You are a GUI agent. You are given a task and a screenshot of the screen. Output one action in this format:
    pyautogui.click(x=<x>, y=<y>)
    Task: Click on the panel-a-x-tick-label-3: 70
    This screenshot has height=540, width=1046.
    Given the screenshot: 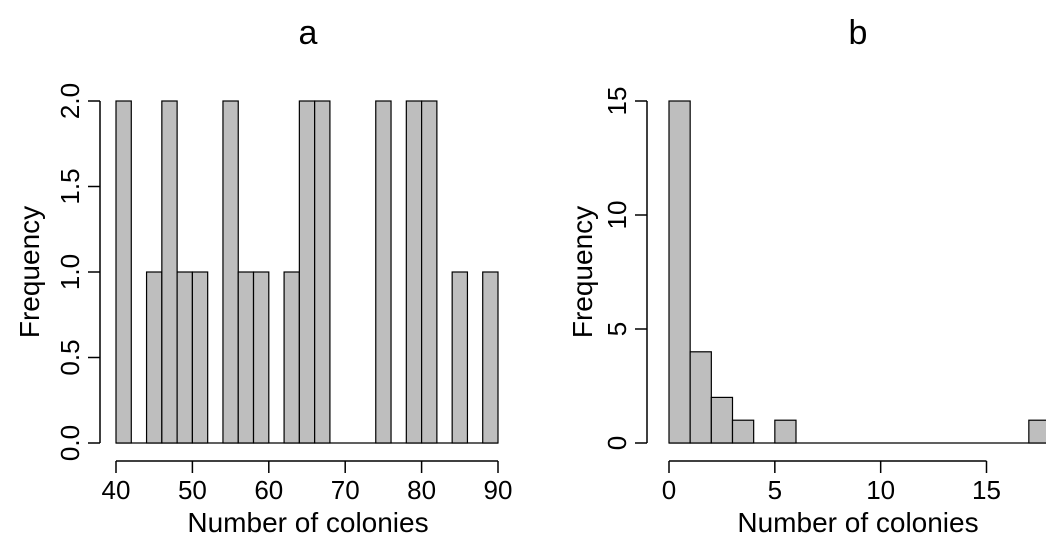 What is the action you would take?
    pyautogui.click(x=345, y=490)
    